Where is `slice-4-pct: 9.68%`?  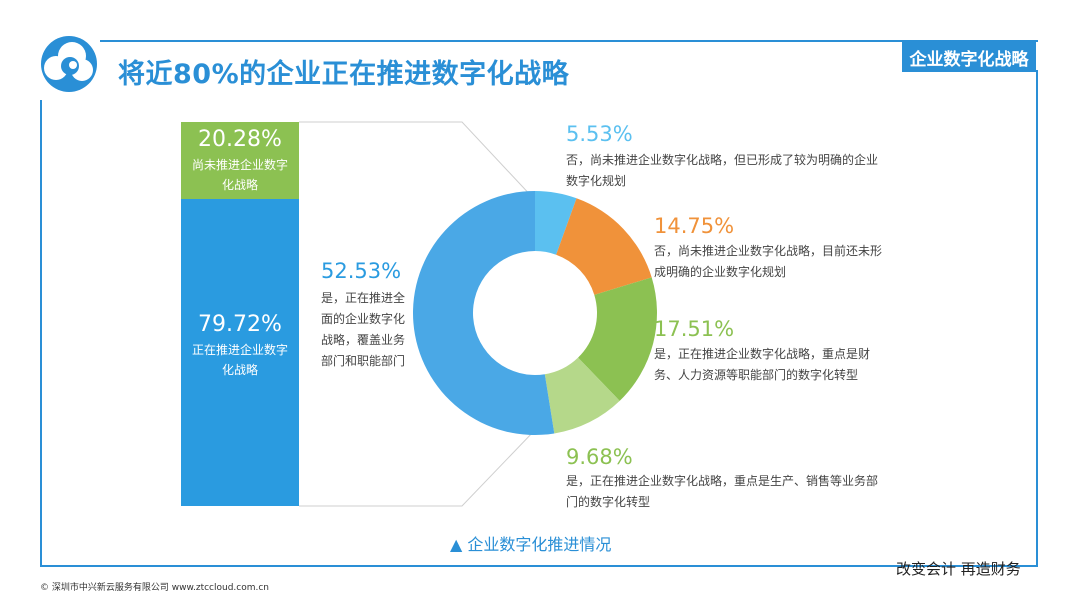 slice-4-pct: 9.68% is located at coordinates (599, 457).